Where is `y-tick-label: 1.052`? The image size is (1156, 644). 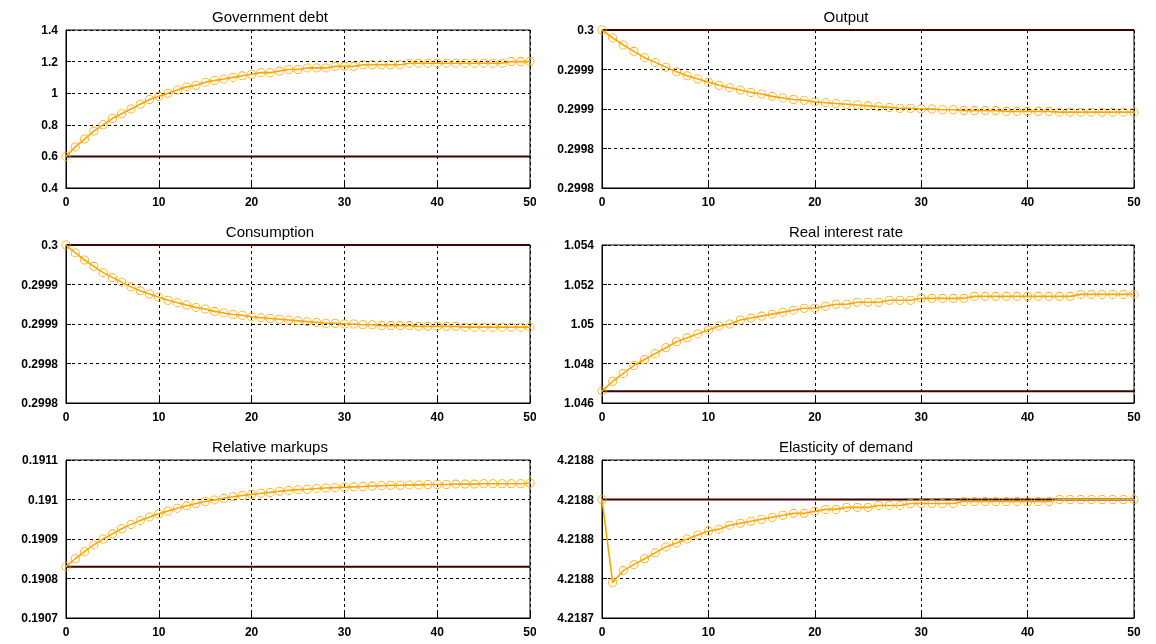 y-tick-label: 1.052 is located at coordinates (579, 284).